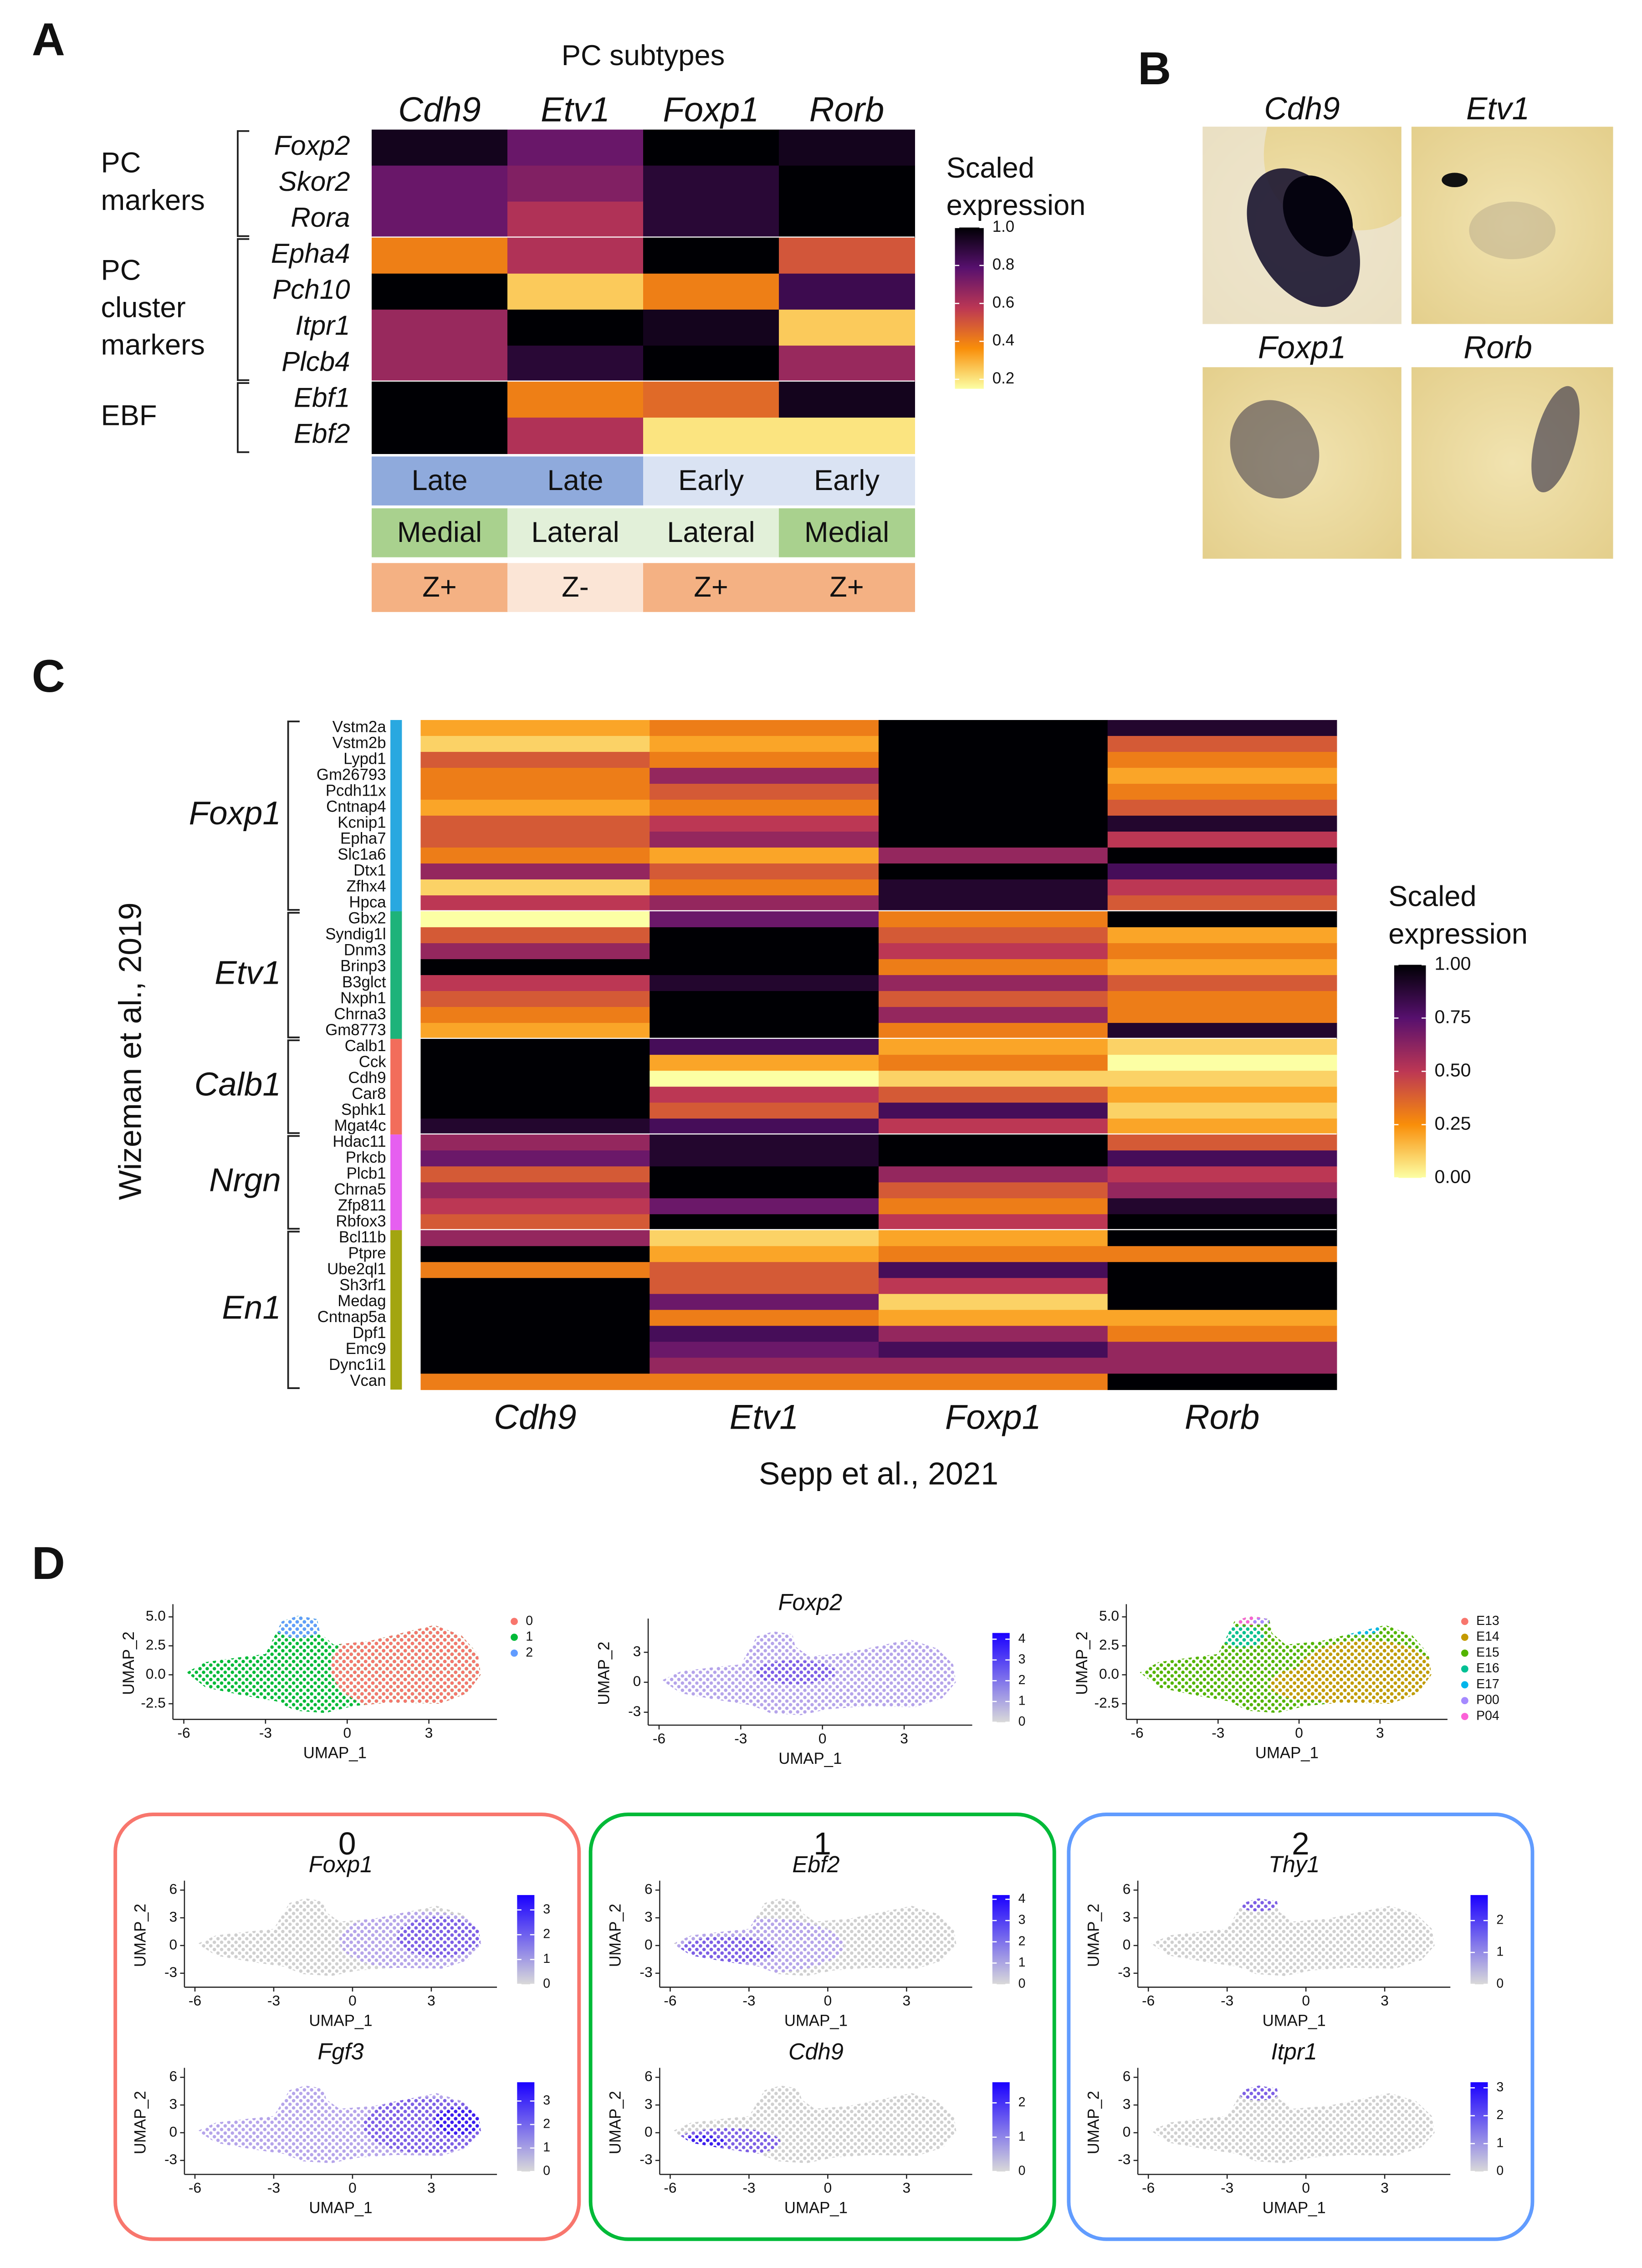  Describe the element at coordinates (153, 345) in the screenshot. I see `group-label: markers` at that location.